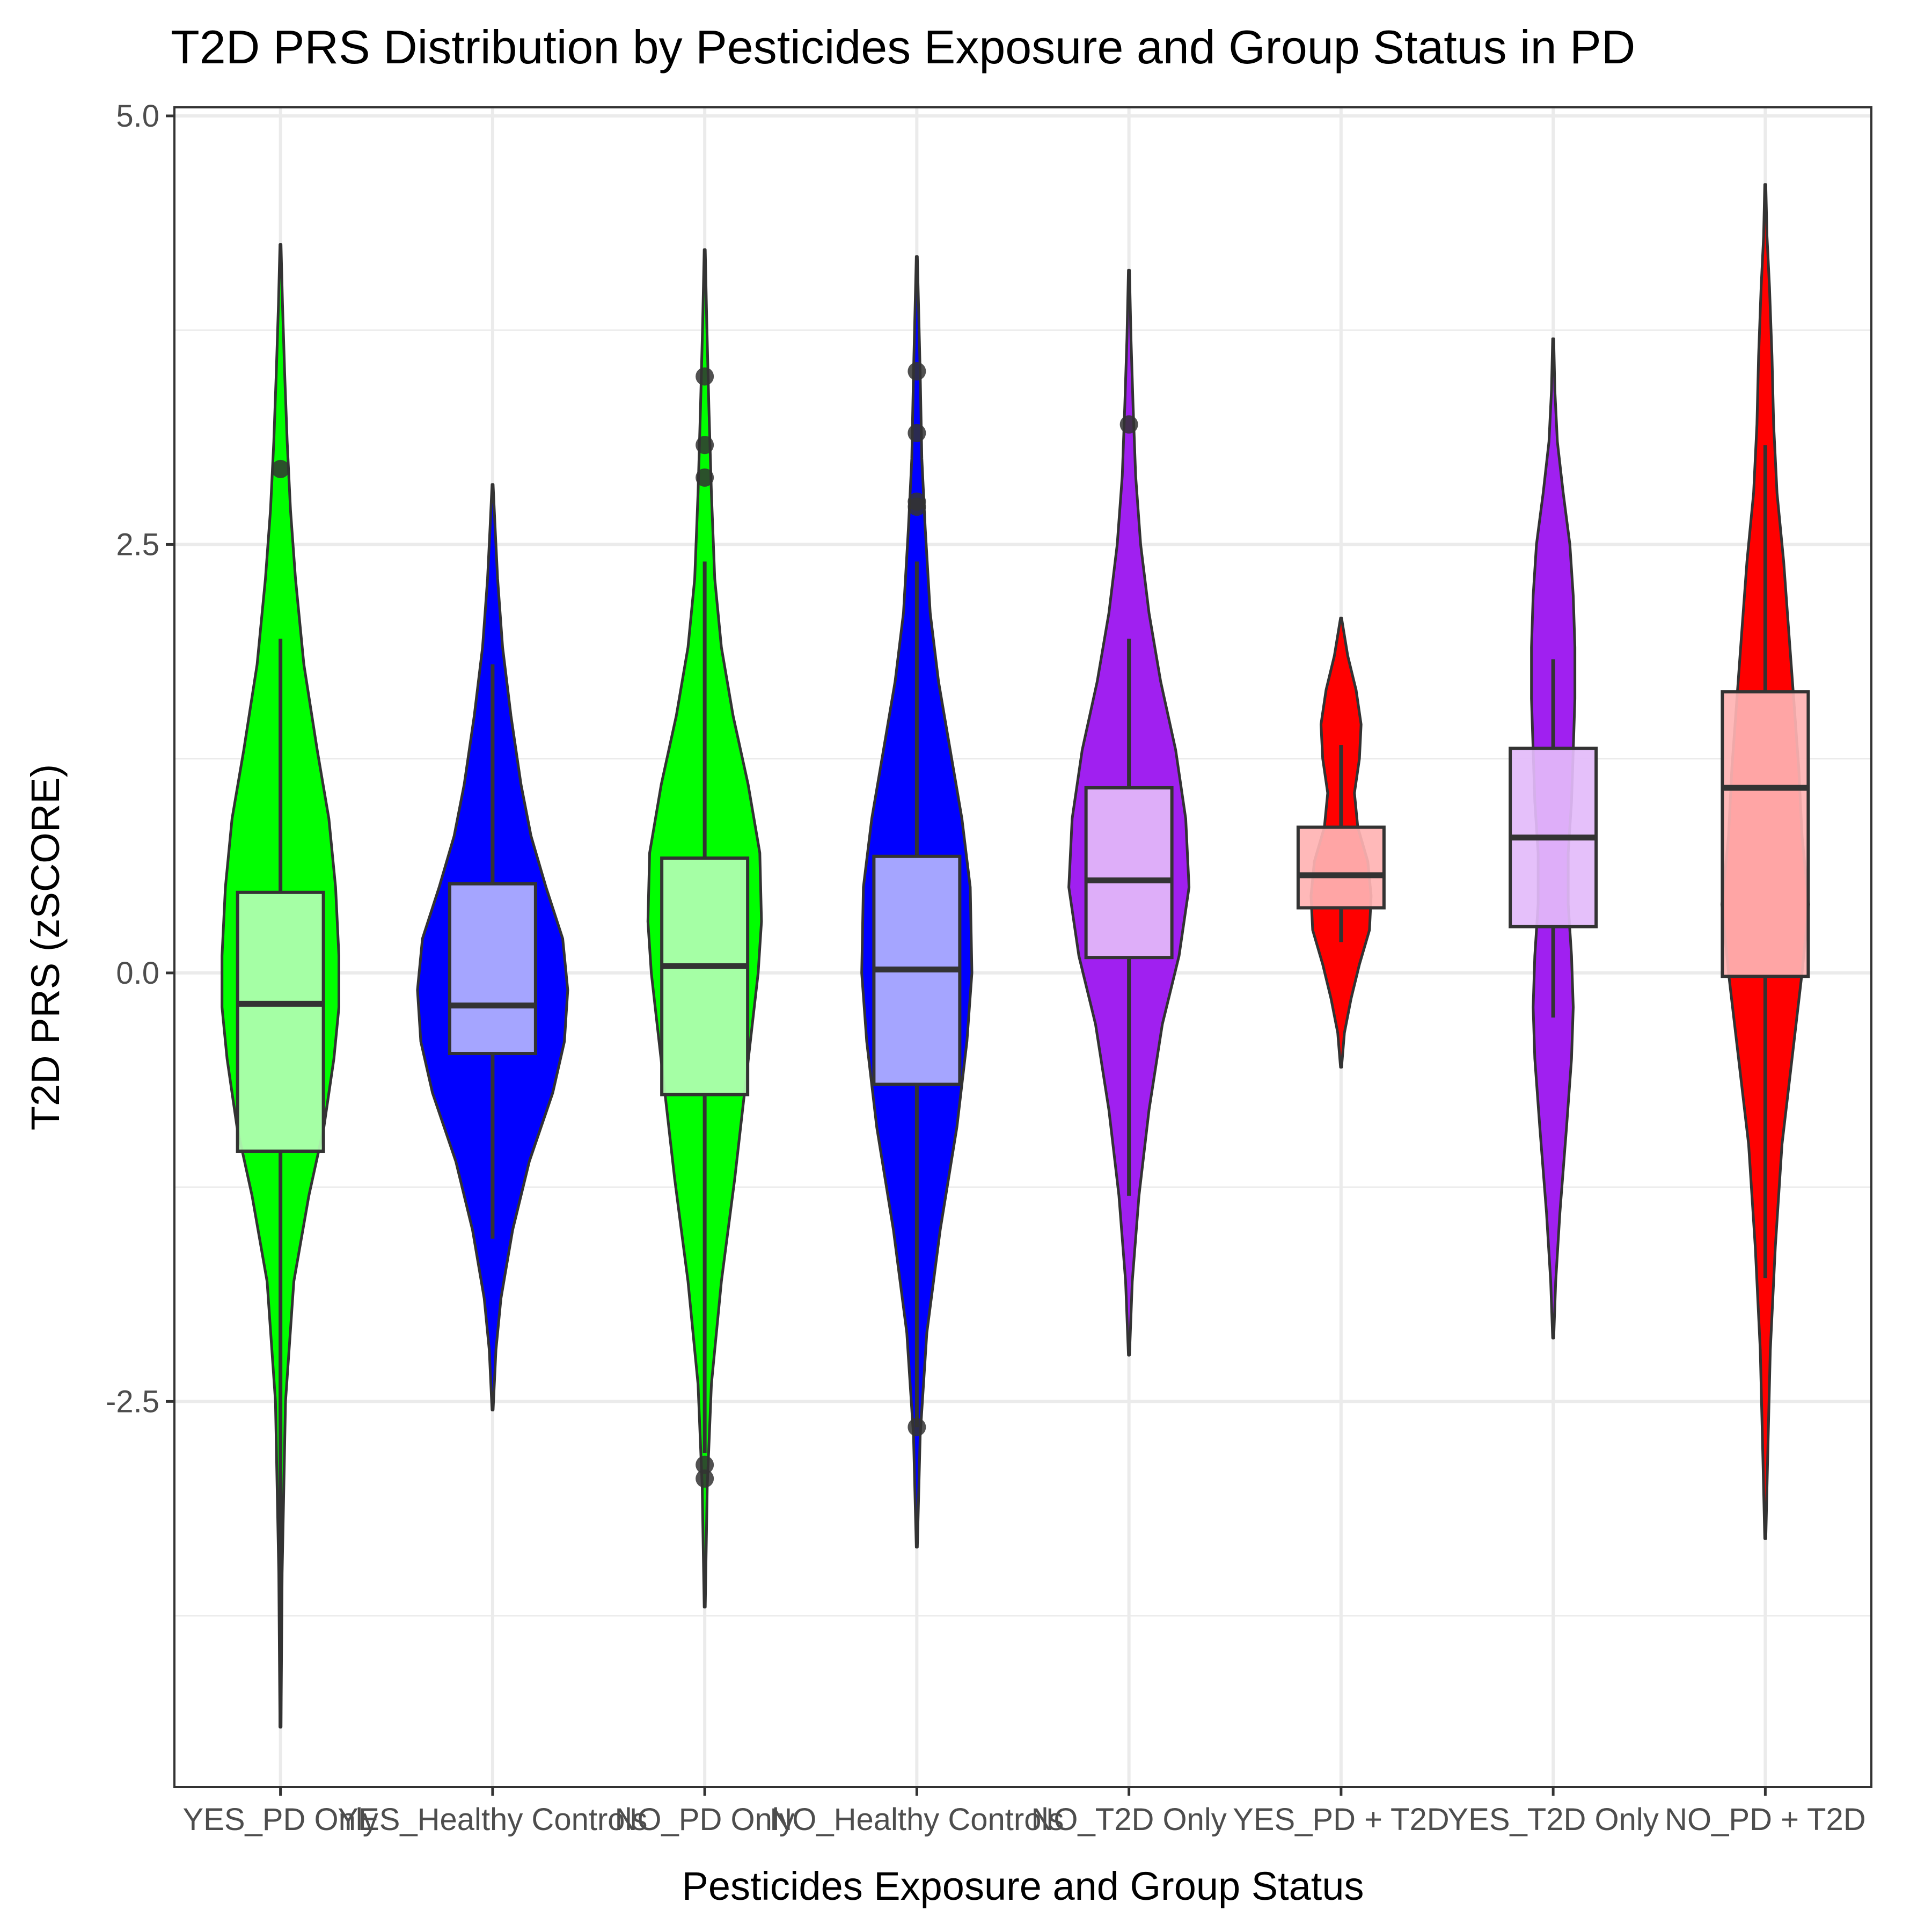 Image resolution: width=1932 pixels, height=1932 pixels. What do you see at coordinates (137, 116) in the screenshot?
I see `y-tick-label: 5.0` at bounding box center [137, 116].